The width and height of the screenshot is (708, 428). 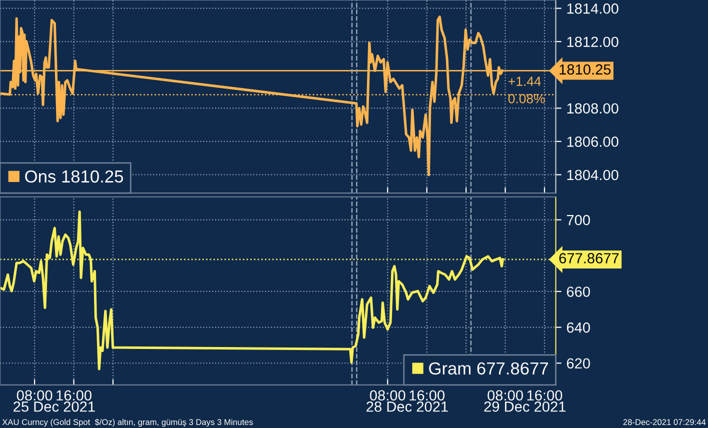 What do you see at coordinates (592, 108) in the screenshot?
I see `y-tick-label: 1808.00` at bounding box center [592, 108].